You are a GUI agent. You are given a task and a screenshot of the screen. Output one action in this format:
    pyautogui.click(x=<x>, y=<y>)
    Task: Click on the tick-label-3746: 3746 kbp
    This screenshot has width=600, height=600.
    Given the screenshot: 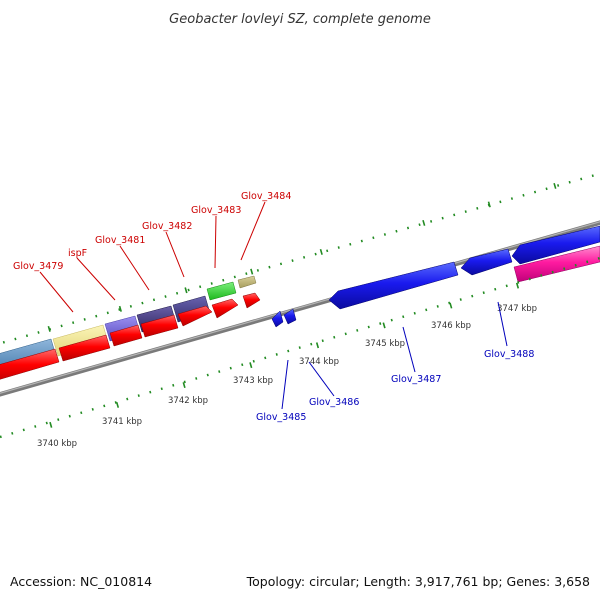 What is the action you would take?
    pyautogui.click(x=451, y=326)
    